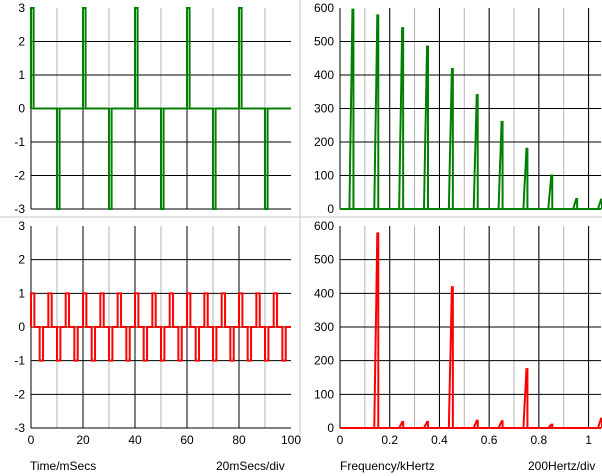  I want to click on x-tick-label: 0.8, so click(539, 440).